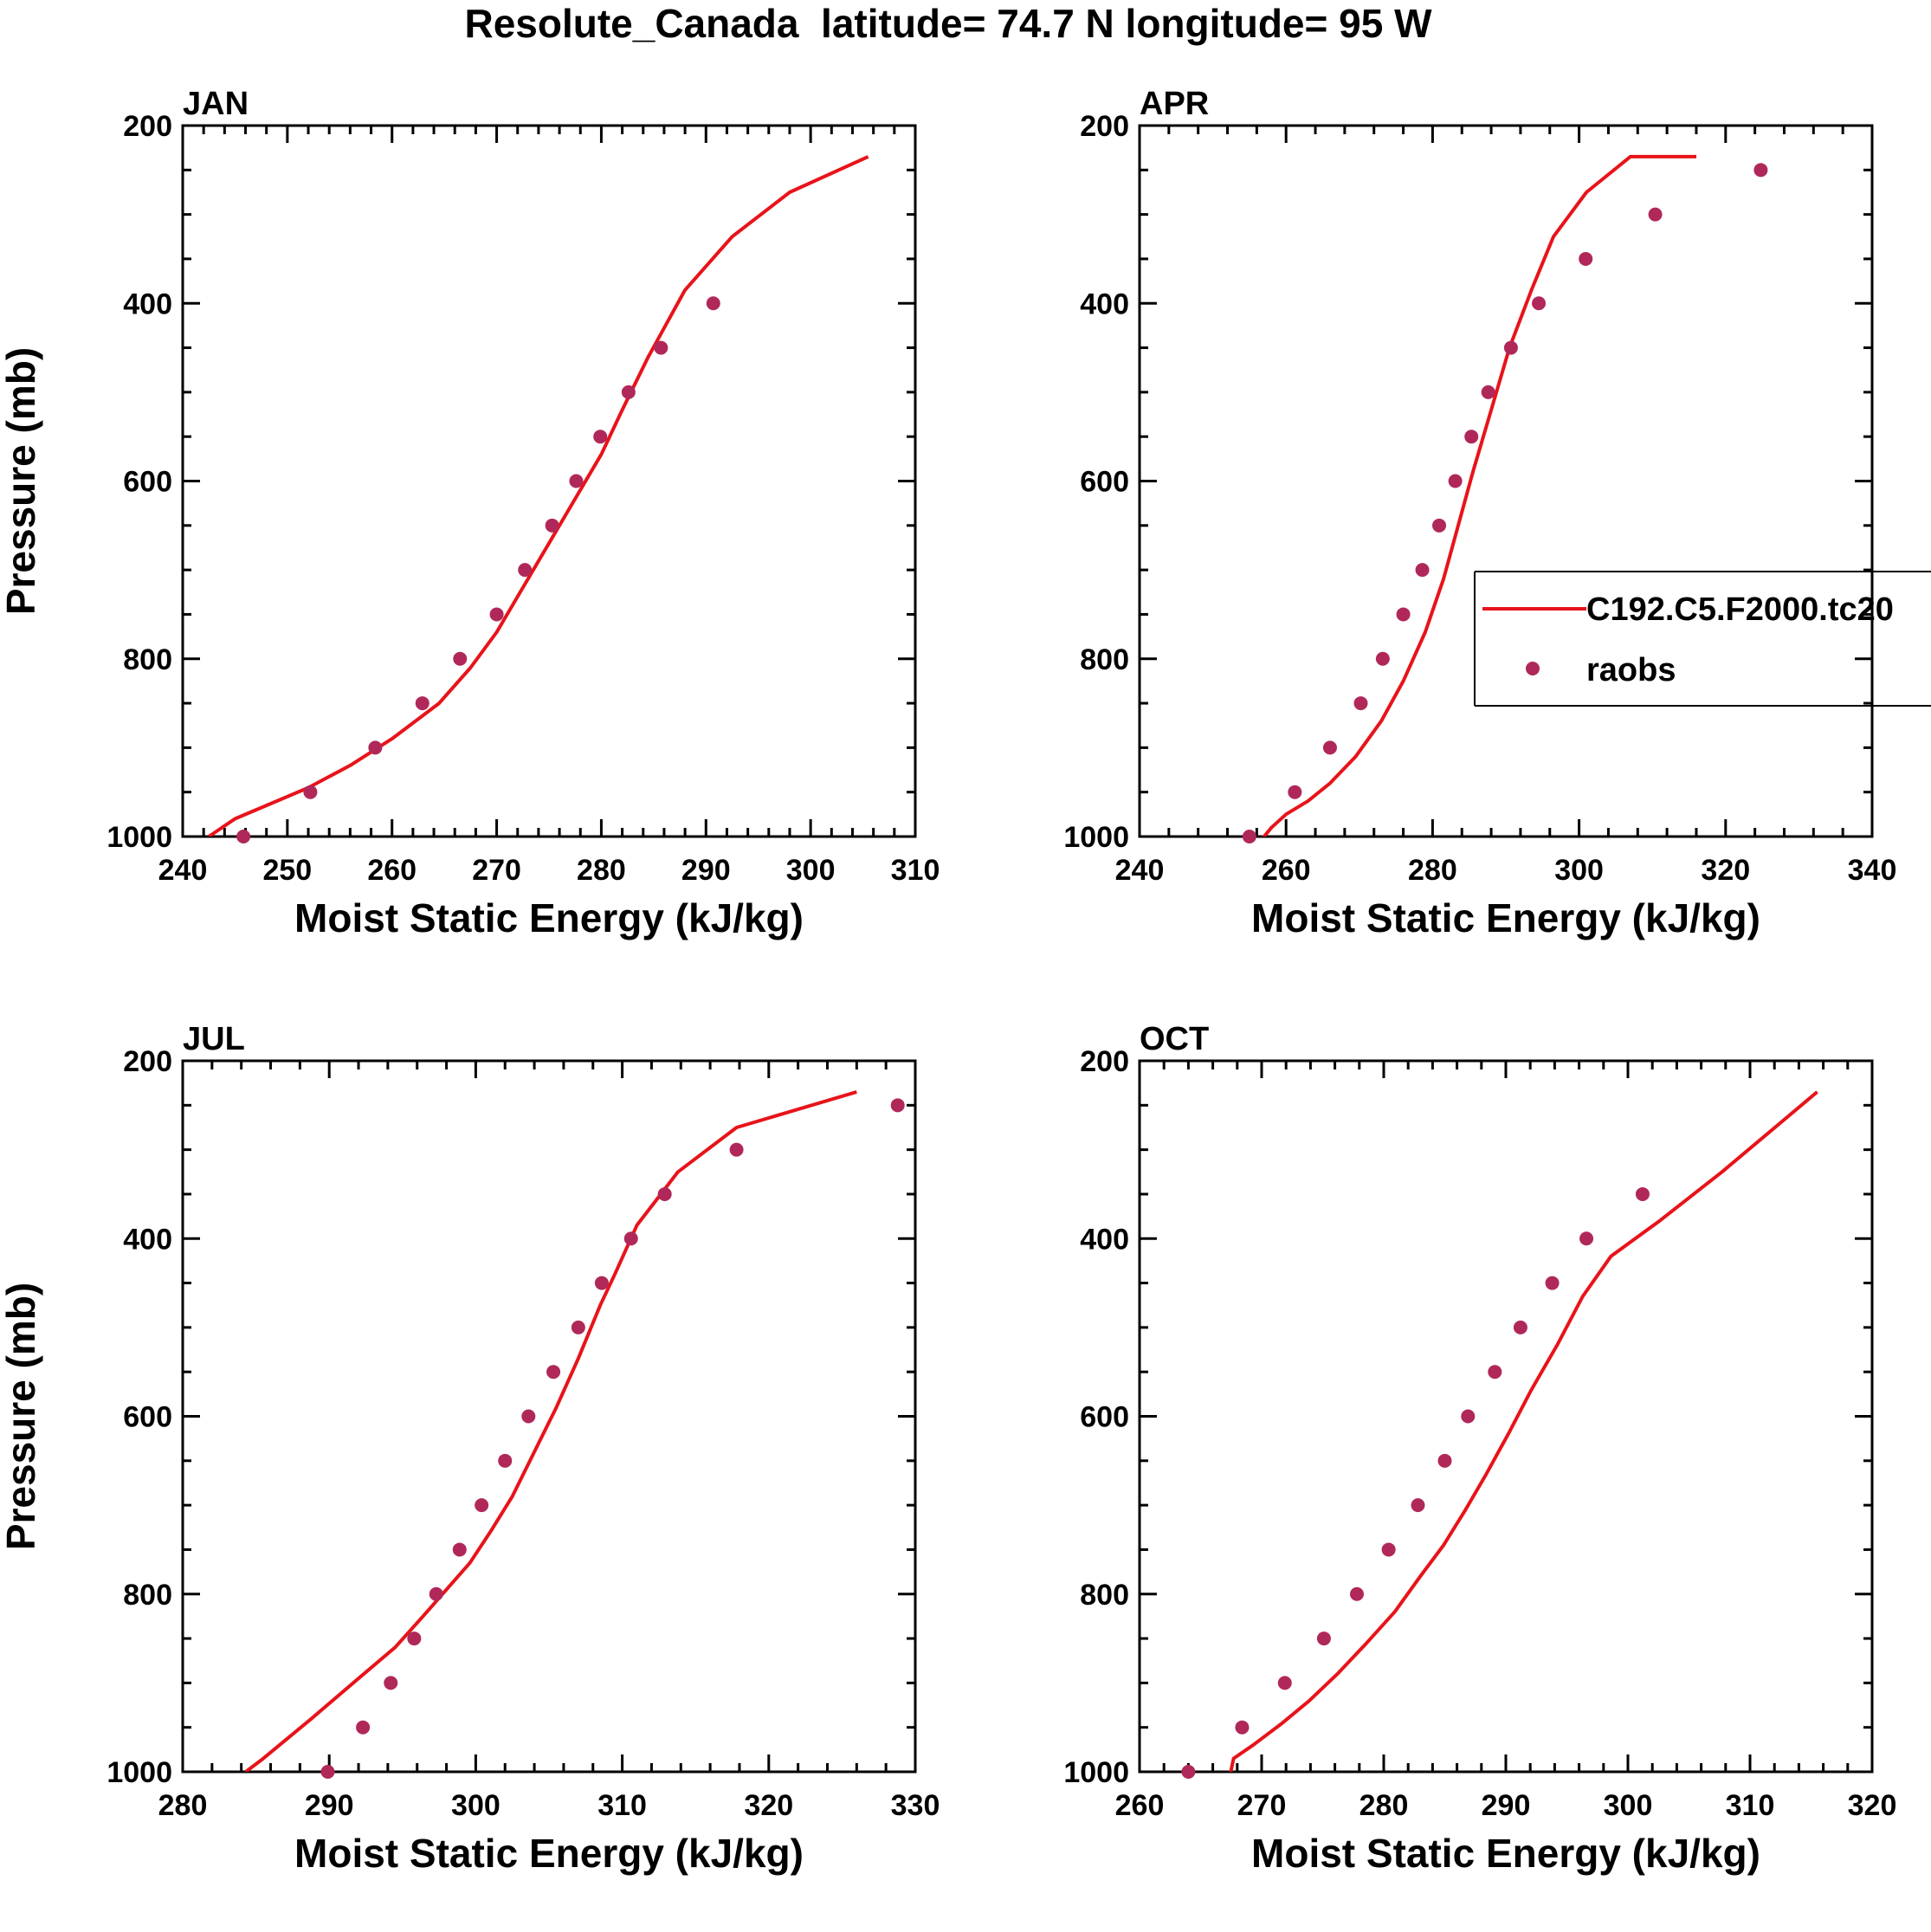 The image size is (1931, 1932). I want to click on plot-frame-jan, so click(549, 481).